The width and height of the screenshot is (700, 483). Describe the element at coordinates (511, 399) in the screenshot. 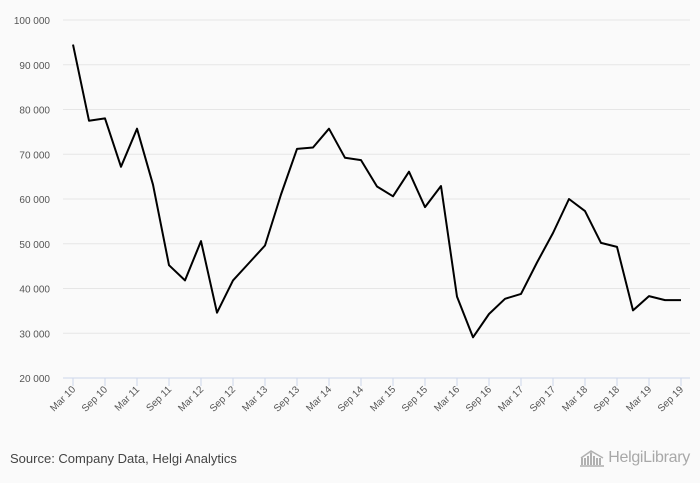

I see `x-tick-label: Mar 17` at that location.